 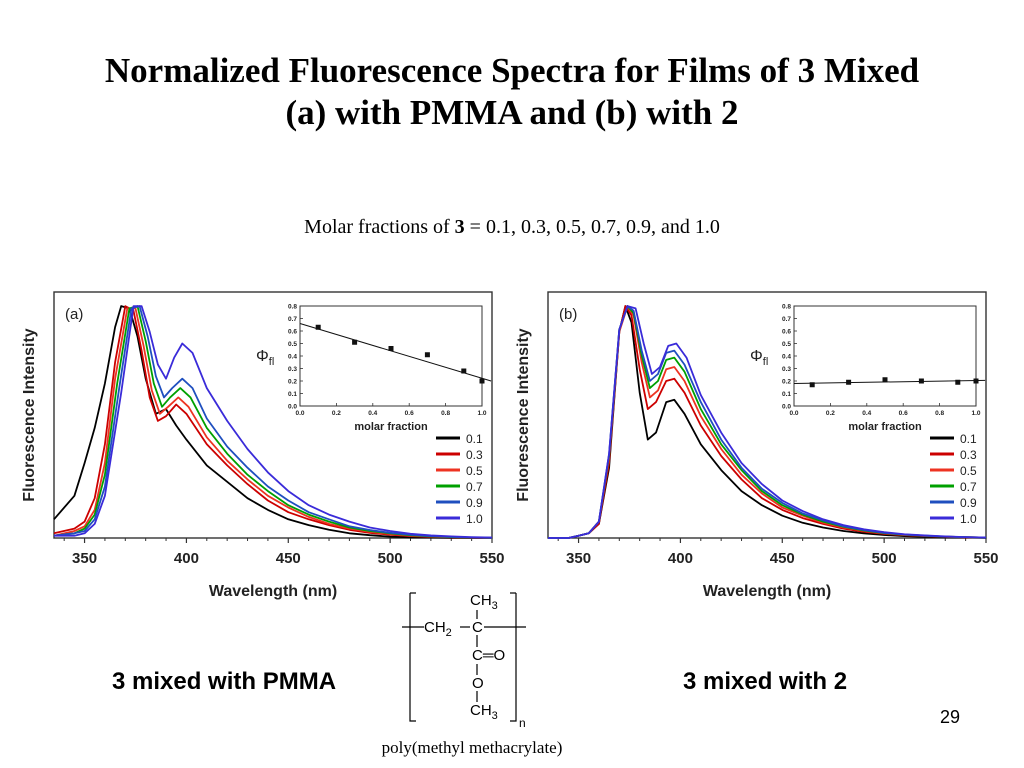 What do you see at coordinates (568, 314) in the screenshot?
I see `panel-label: (b)` at bounding box center [568, 314].